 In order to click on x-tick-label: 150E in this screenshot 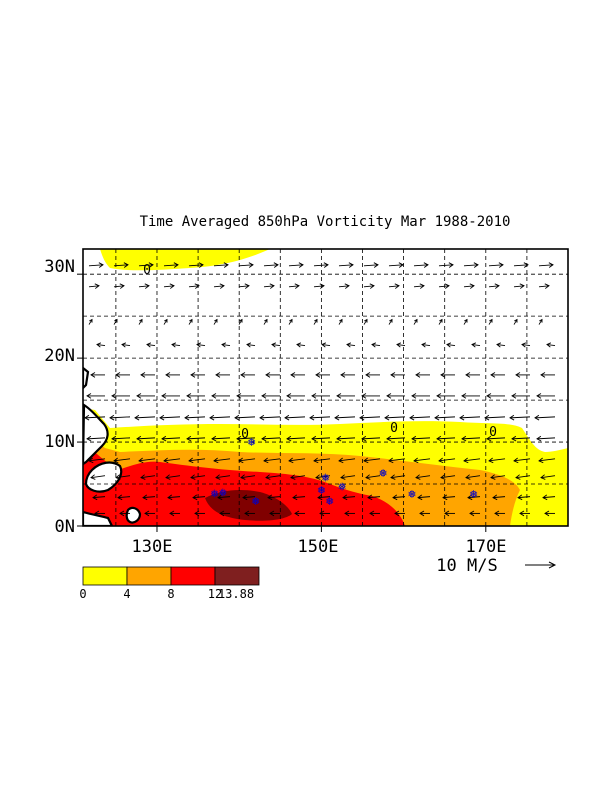, I will do `click(318, 547)`.